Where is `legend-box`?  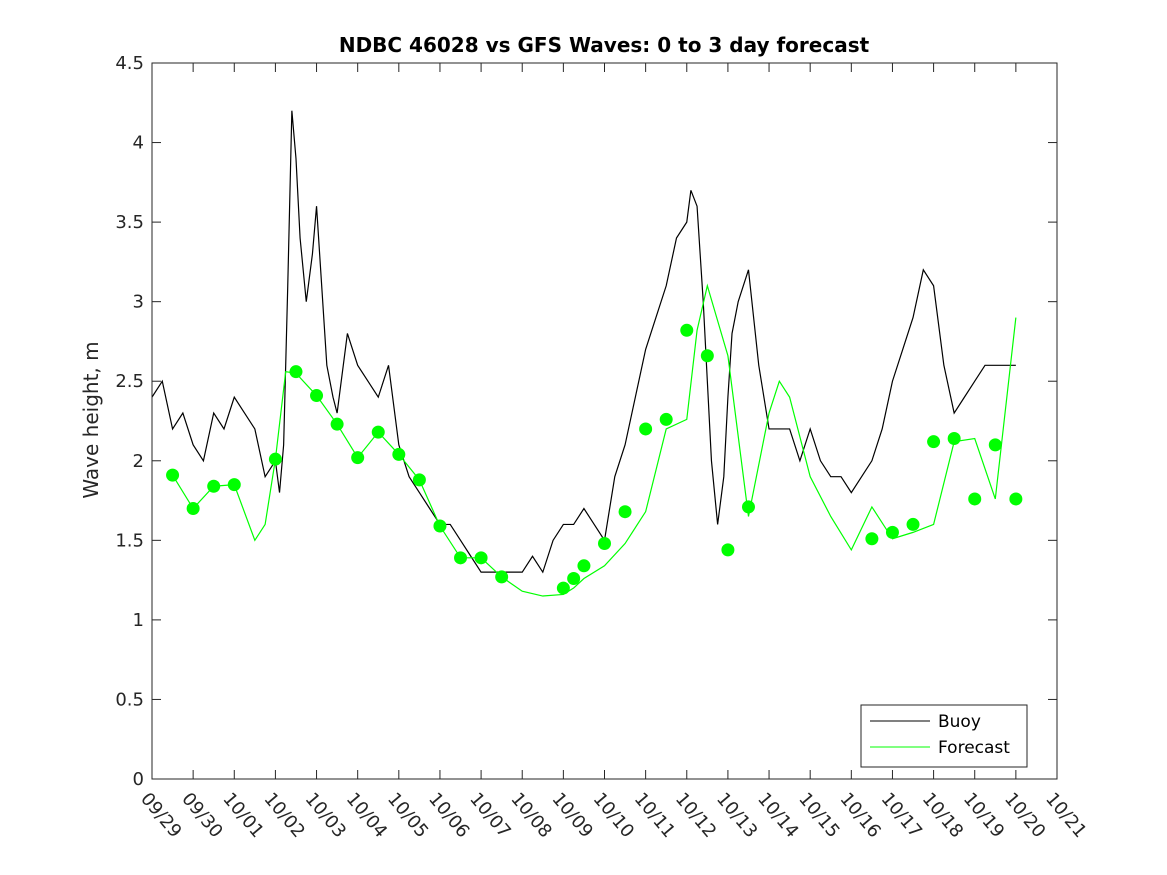 legend-box is located at coordinates (944, 736).